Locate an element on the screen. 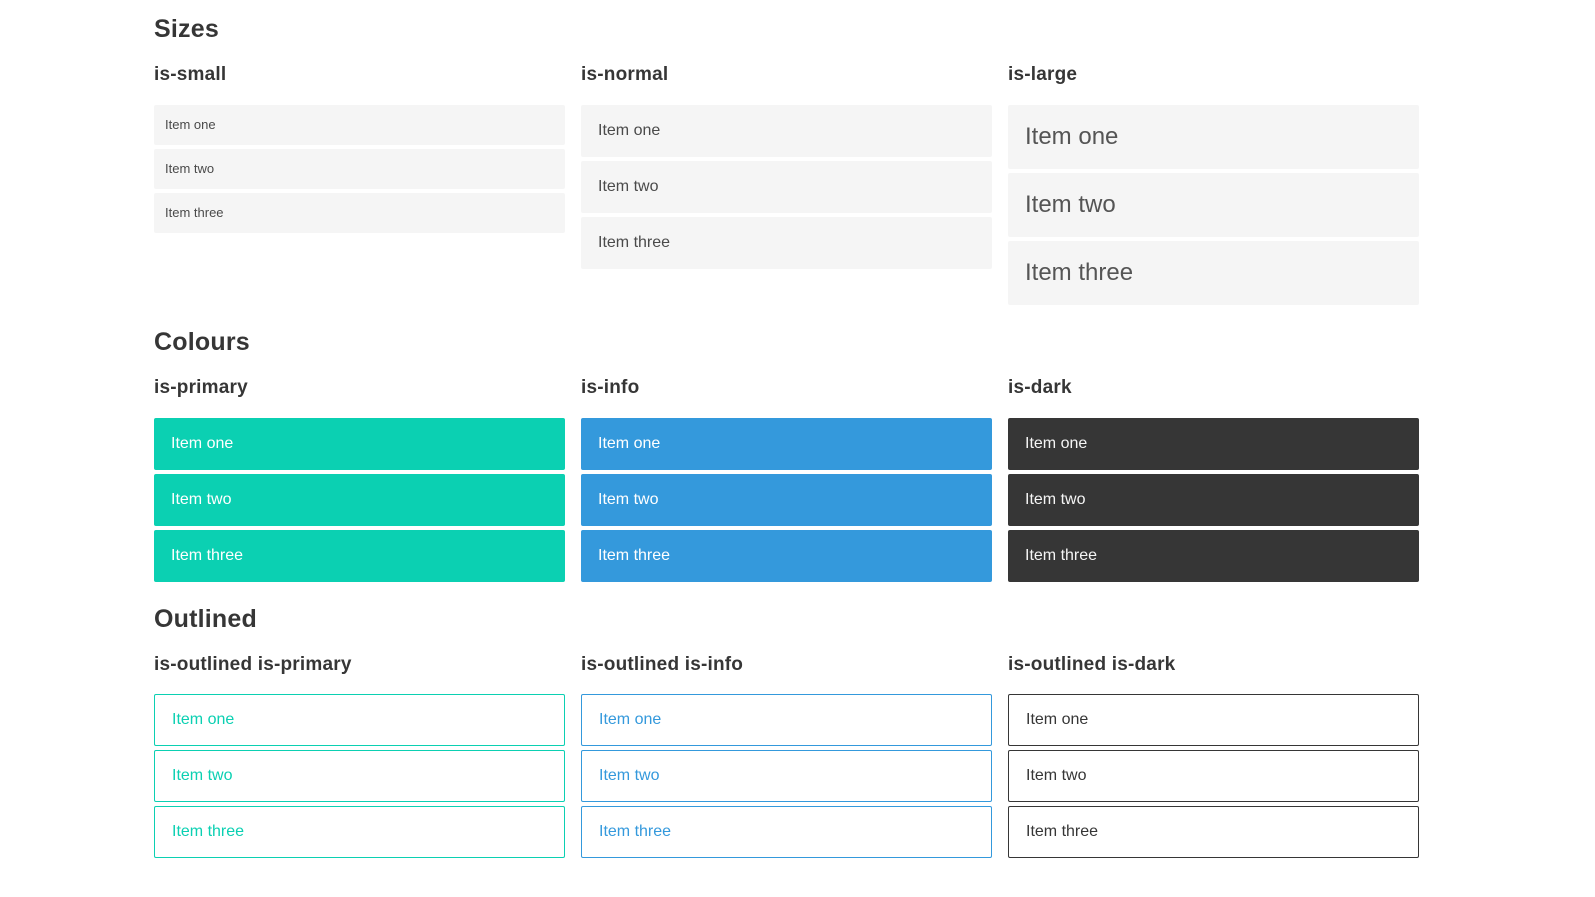  group-label-is-small: is-small is located at coordinates (190, 74).